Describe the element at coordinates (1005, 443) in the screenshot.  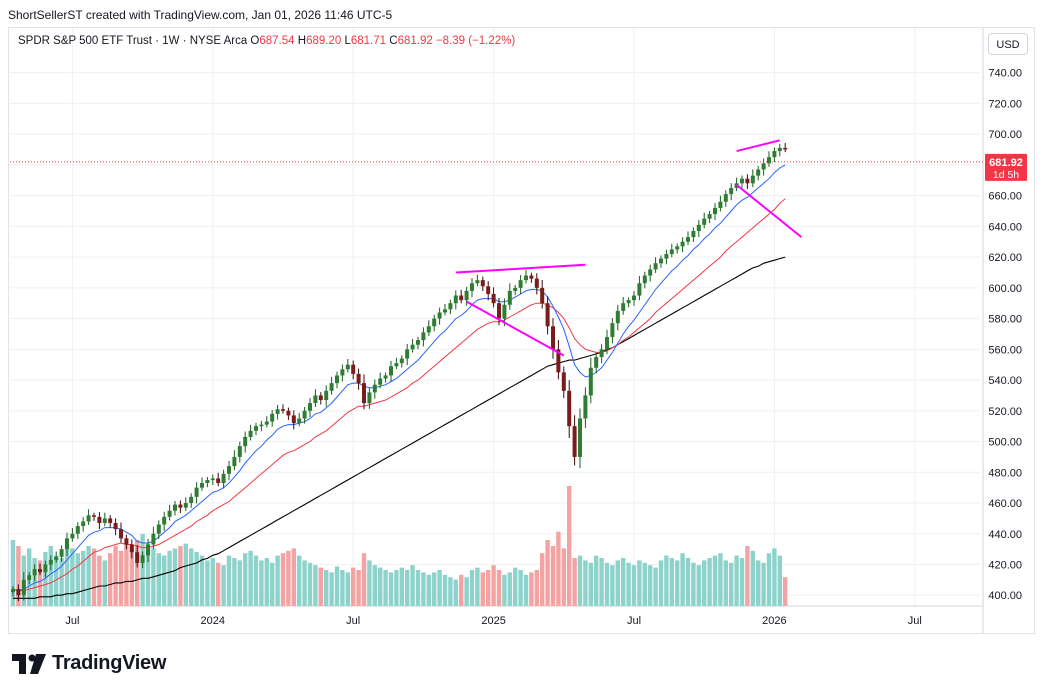
I see `y-tick-label: 500.00` at that location.